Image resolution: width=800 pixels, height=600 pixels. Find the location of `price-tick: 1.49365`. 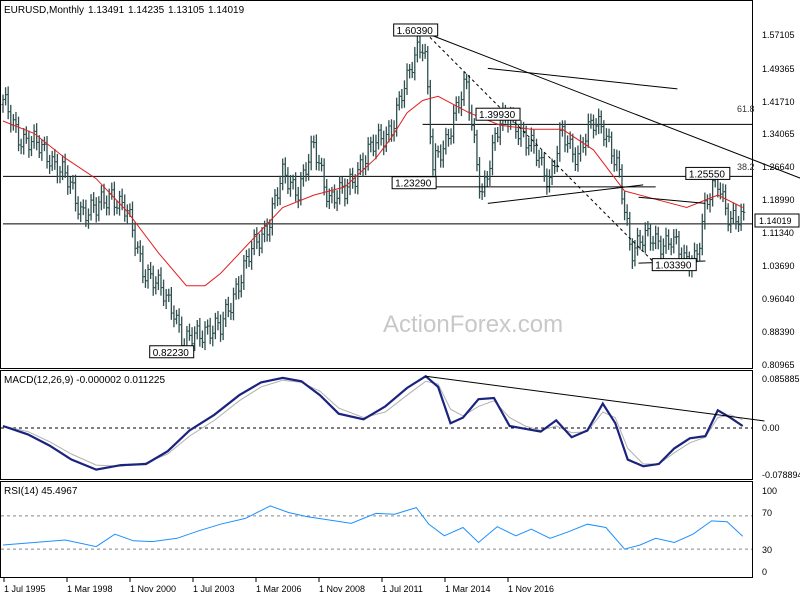

price-tick: 1.49365 is located at coordinates (778, 69).